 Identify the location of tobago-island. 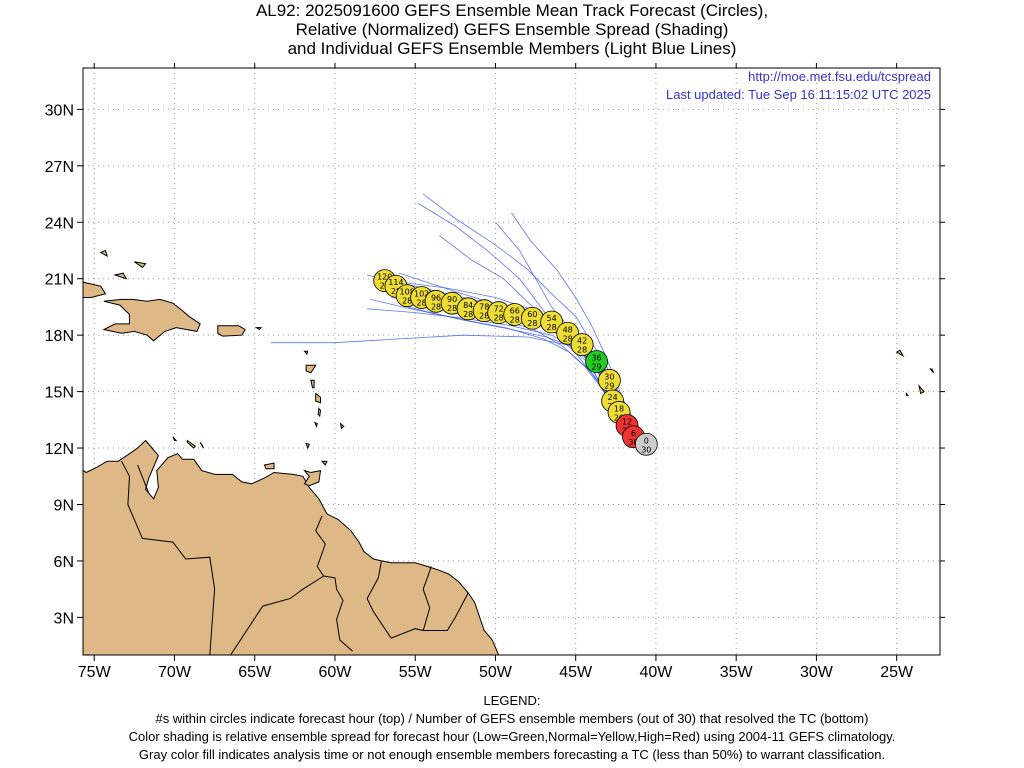
(324, 463).